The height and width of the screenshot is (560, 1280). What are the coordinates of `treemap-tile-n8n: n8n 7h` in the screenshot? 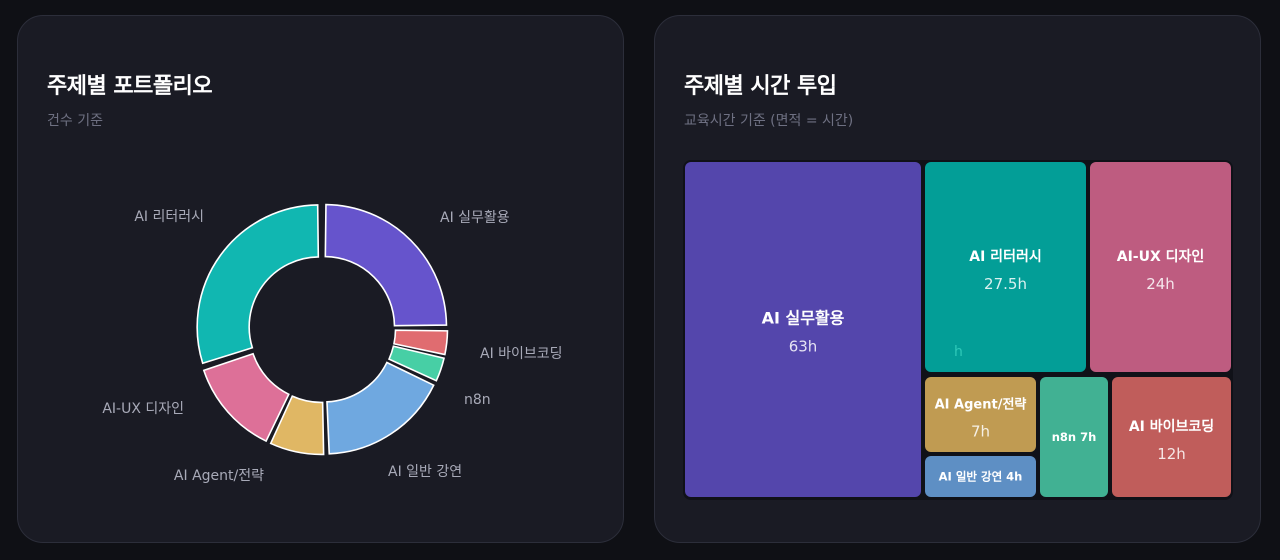 It's located at (1074, 437).